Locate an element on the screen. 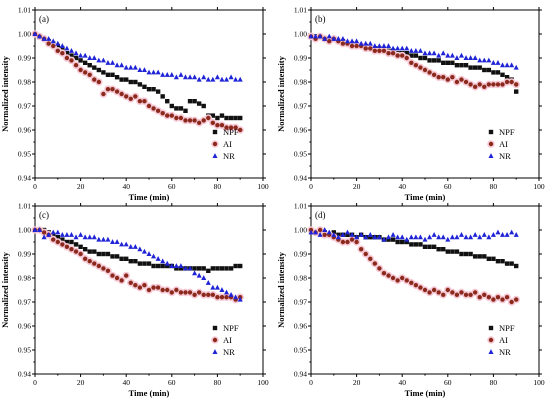 The image size is (550, 402). y-tick-label: 0.98 is located at coordinates (300, 82).